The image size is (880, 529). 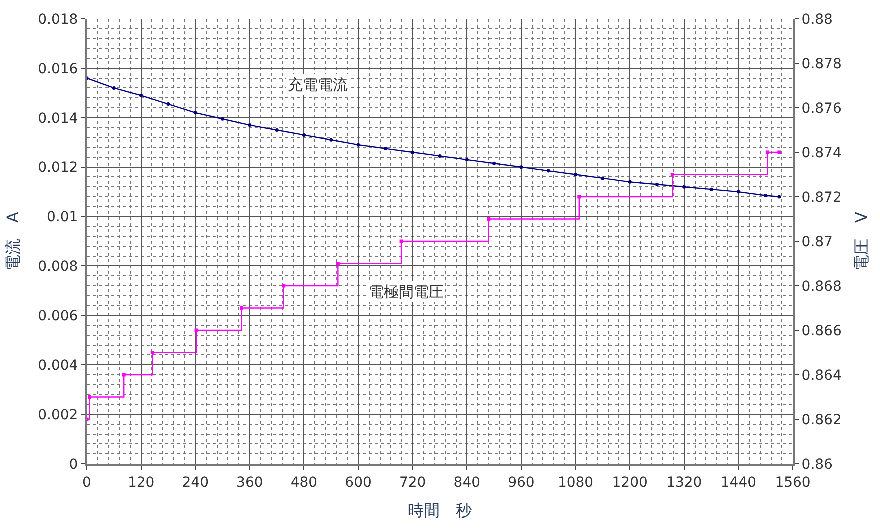 I want to click on y2-tick-label: 0.87, so click(x=817, y=242).